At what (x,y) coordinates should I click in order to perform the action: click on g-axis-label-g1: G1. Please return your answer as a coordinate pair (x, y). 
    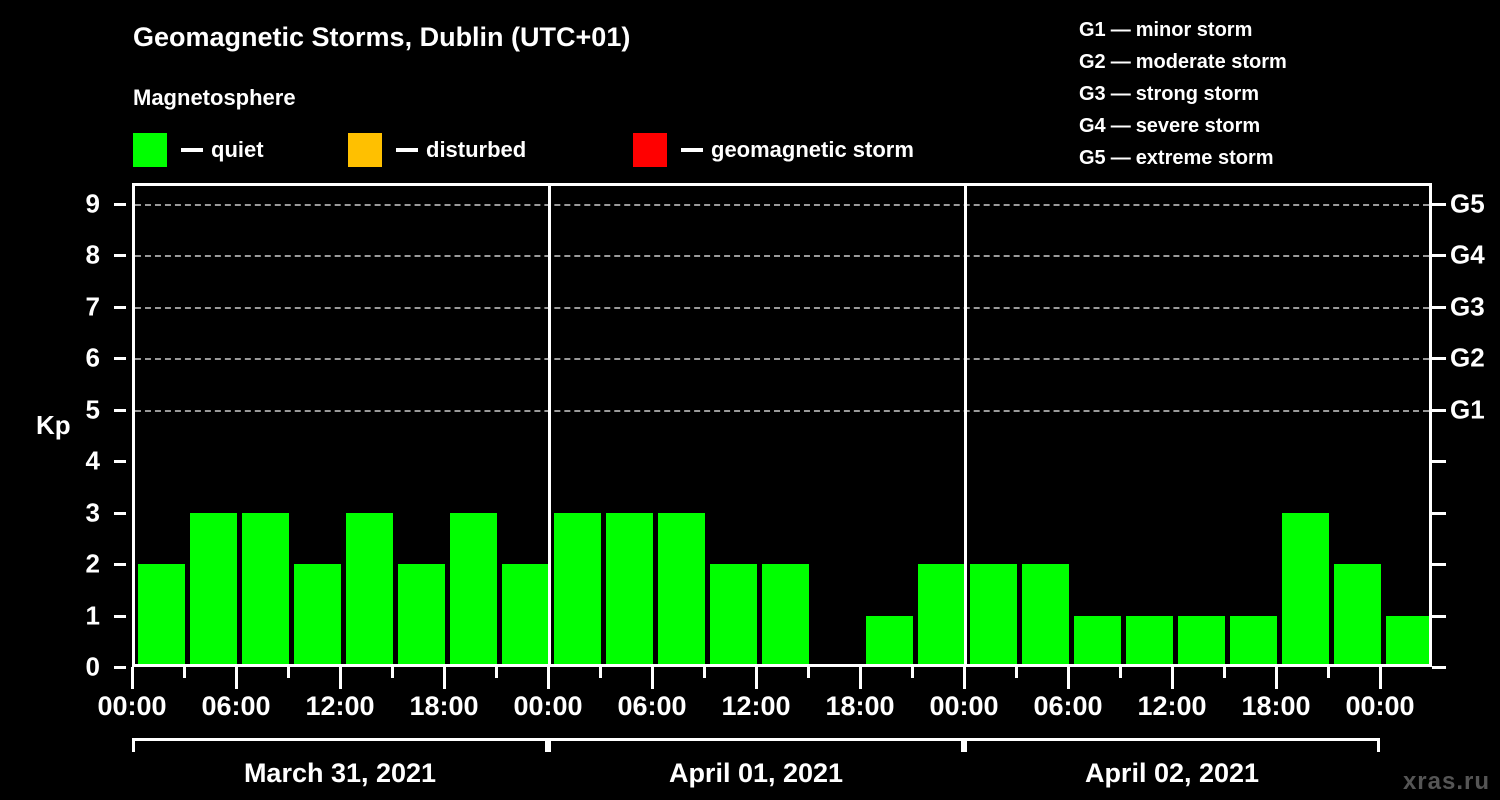
    Looking at the image, I should click on (1467, 409).